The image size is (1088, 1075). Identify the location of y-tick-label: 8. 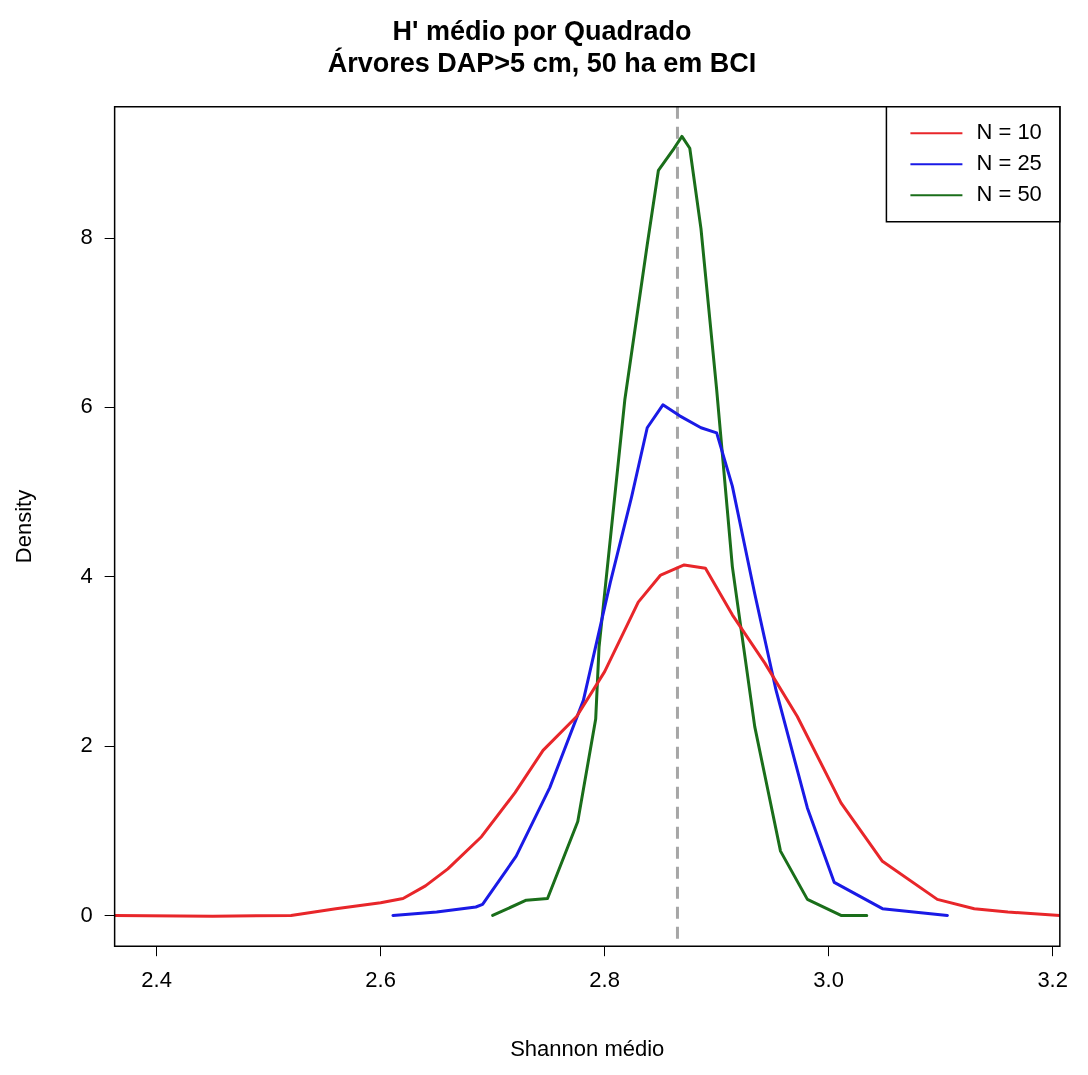
(86, 237).